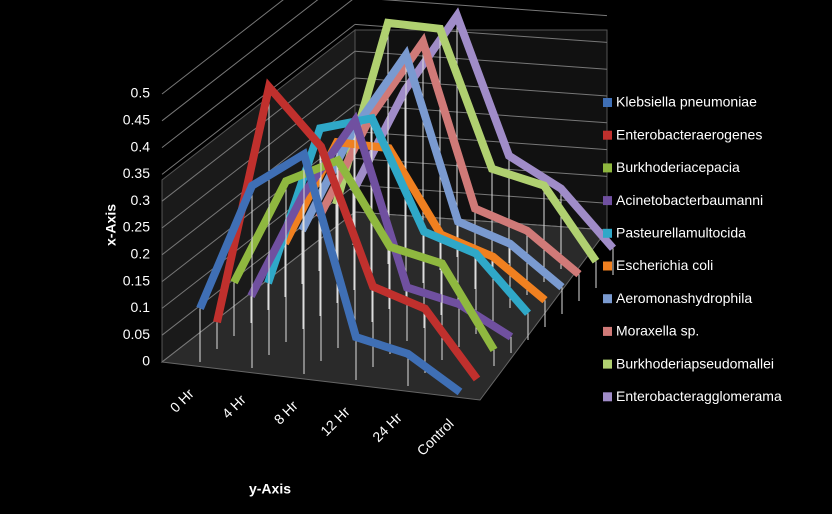  Describe the element at coordinates (141, 307) in the screenshot. I see `y-tick-label: 0.1` at that location.